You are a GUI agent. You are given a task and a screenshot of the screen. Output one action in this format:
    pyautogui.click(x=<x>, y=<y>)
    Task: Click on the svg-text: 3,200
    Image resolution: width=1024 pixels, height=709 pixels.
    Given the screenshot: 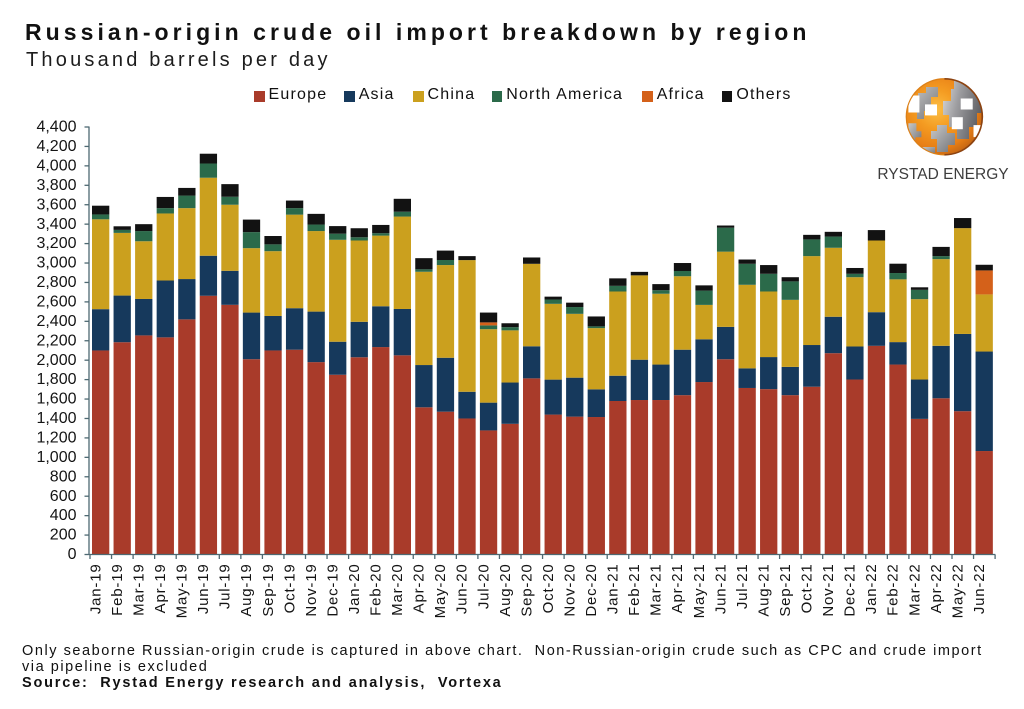 What is the action you would take?
    pyautogui.click(x=56, y=243)
    